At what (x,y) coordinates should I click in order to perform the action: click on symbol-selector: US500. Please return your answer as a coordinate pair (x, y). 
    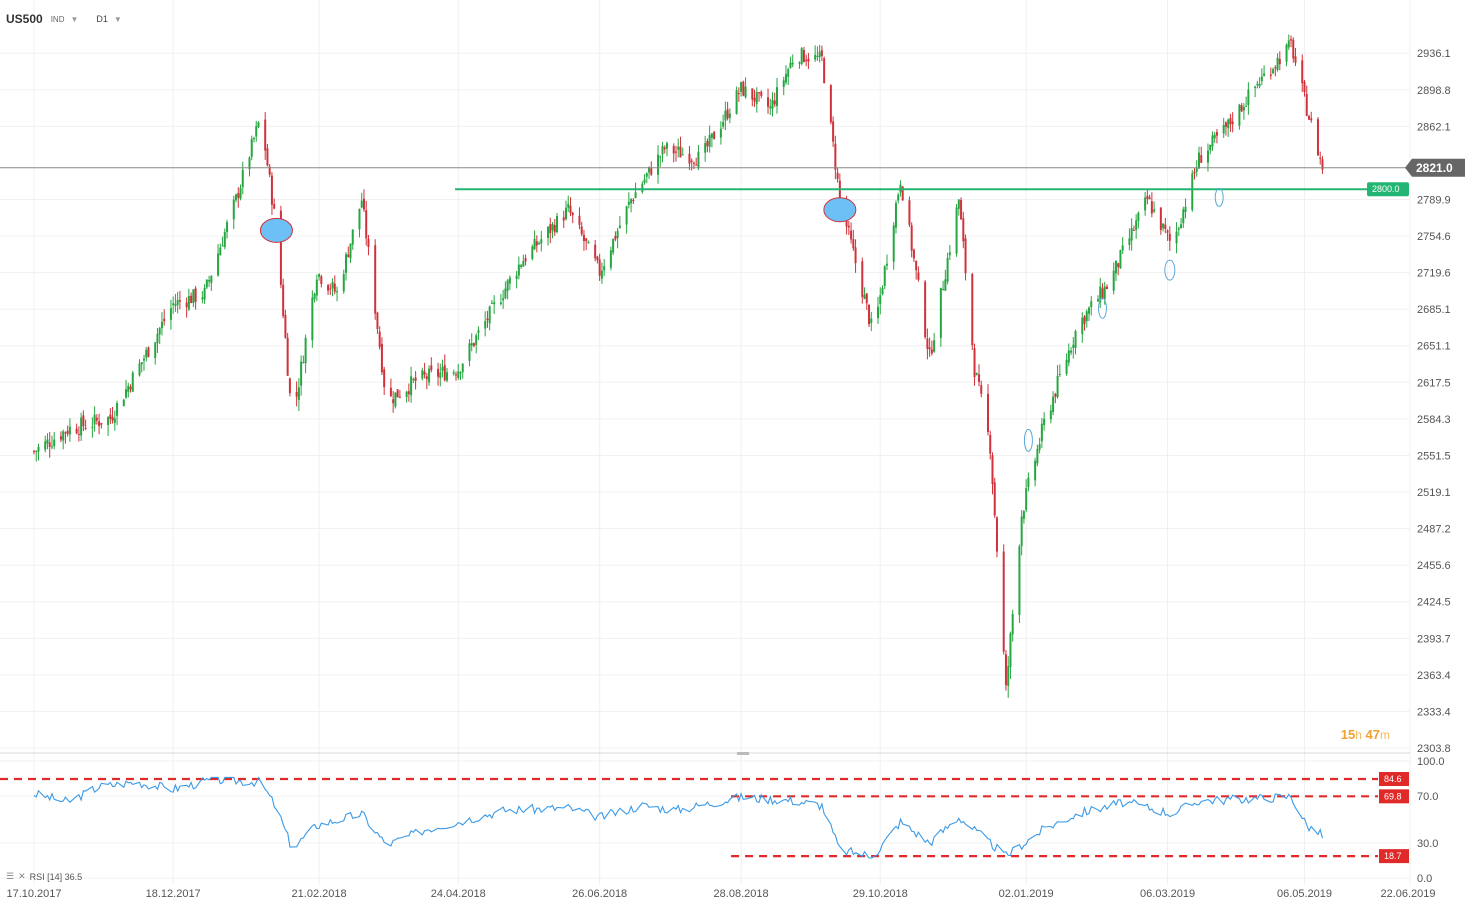
    Looking at the image, I should click on (24, 19).